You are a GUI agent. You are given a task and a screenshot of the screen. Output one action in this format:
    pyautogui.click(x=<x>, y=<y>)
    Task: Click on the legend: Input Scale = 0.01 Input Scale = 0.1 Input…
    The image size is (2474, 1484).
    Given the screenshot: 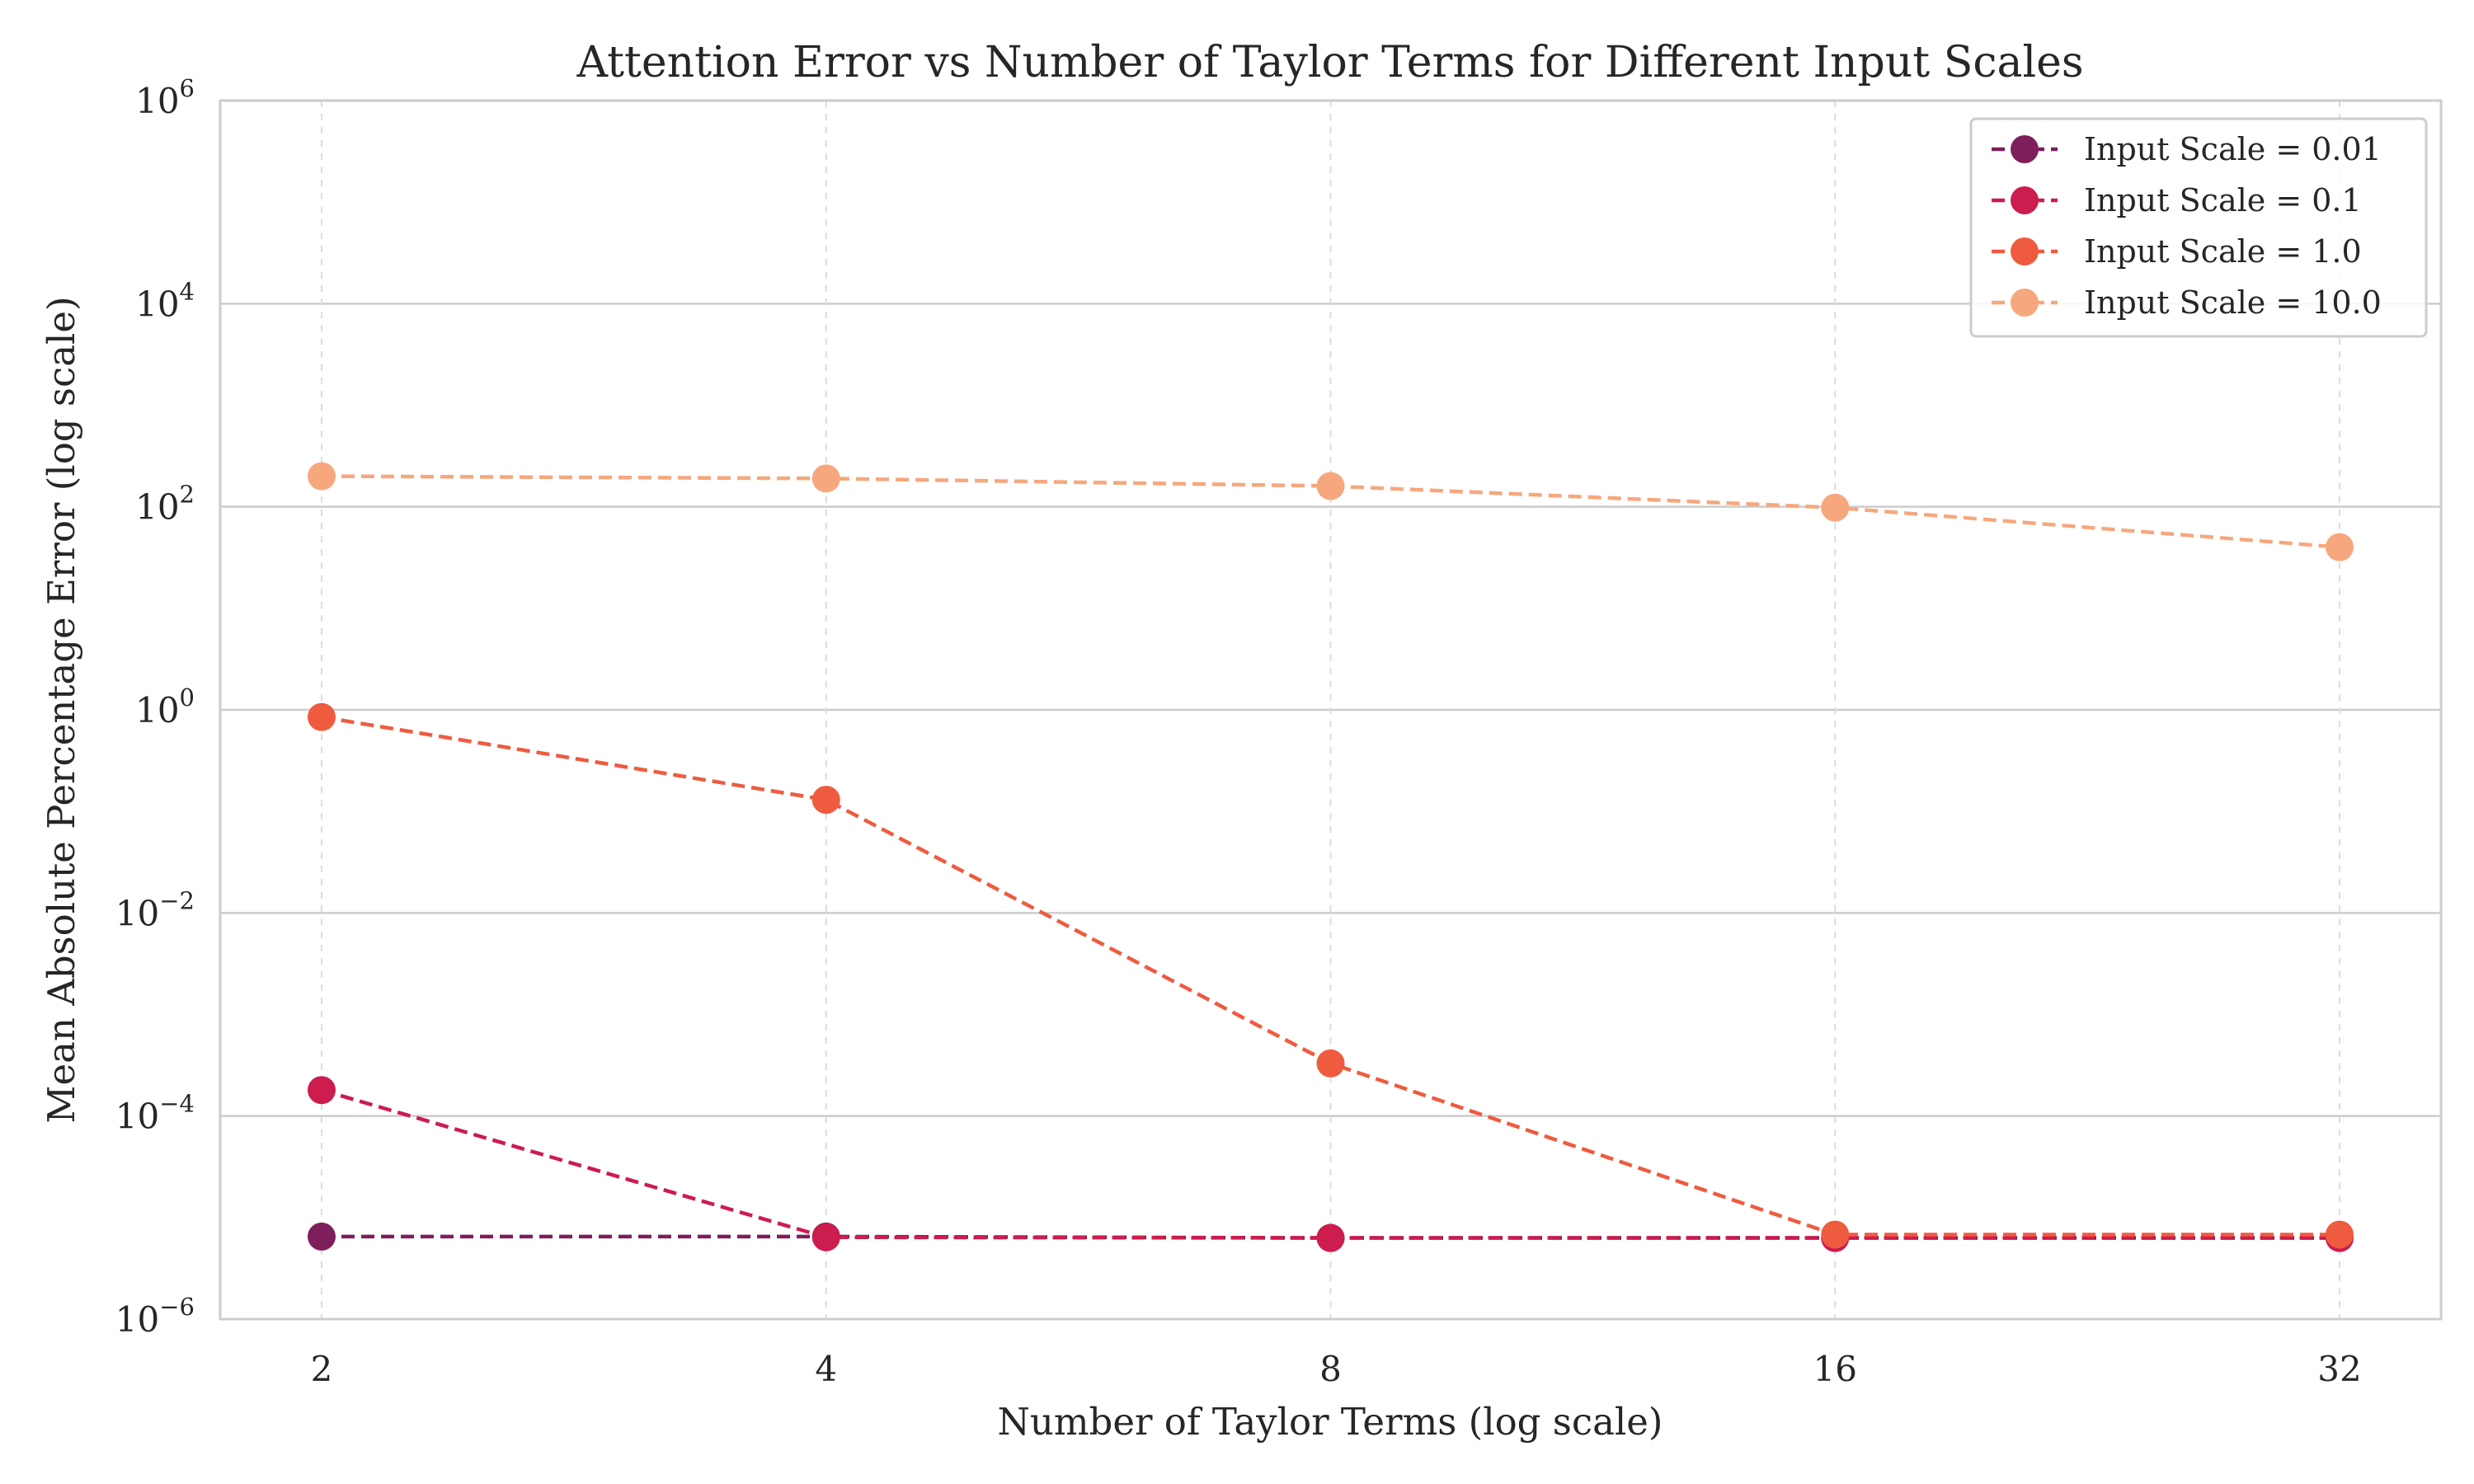 What is the action you would take?
    pyautogui.click(x=2198, y=228)
    